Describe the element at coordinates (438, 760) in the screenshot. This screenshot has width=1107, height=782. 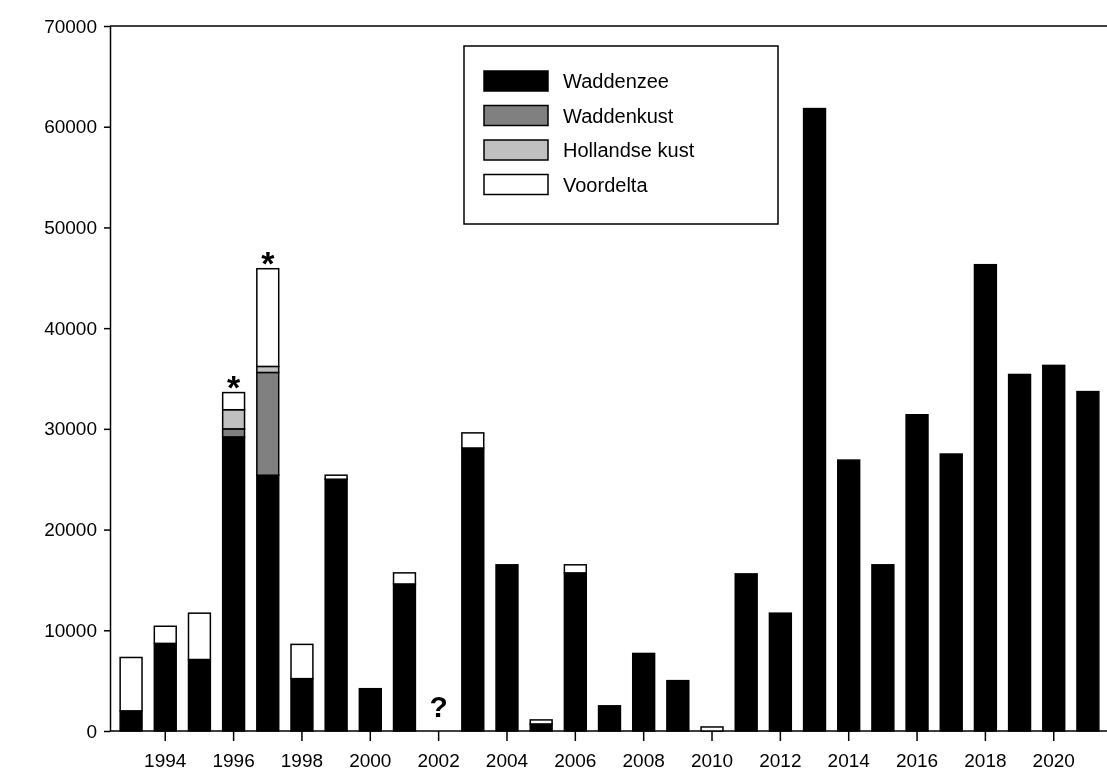
I see `x-tick-label: 2002` at that location.